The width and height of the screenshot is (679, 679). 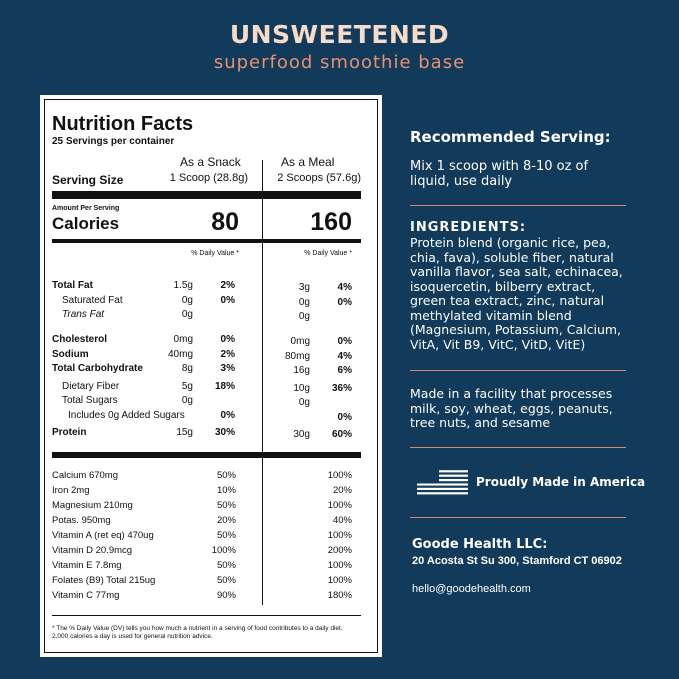 I want to click on amount: 10g, so click(x=301, y=388).